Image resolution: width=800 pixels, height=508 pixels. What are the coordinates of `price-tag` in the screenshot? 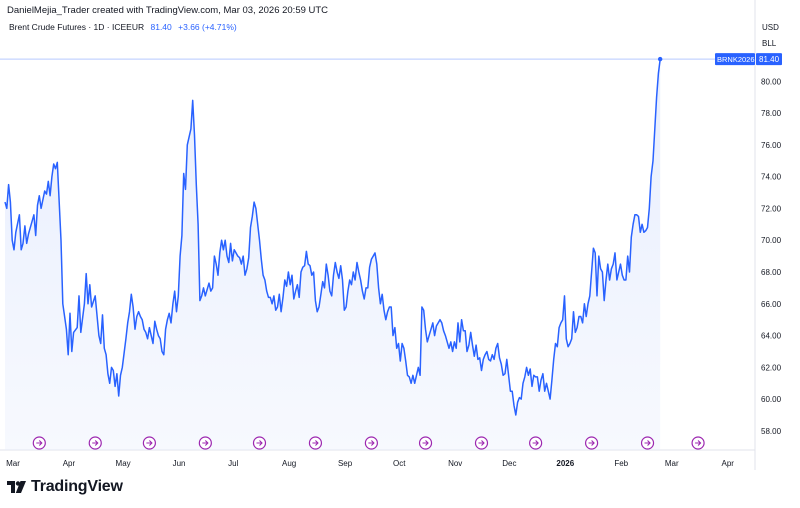 It's located at (769, 59).